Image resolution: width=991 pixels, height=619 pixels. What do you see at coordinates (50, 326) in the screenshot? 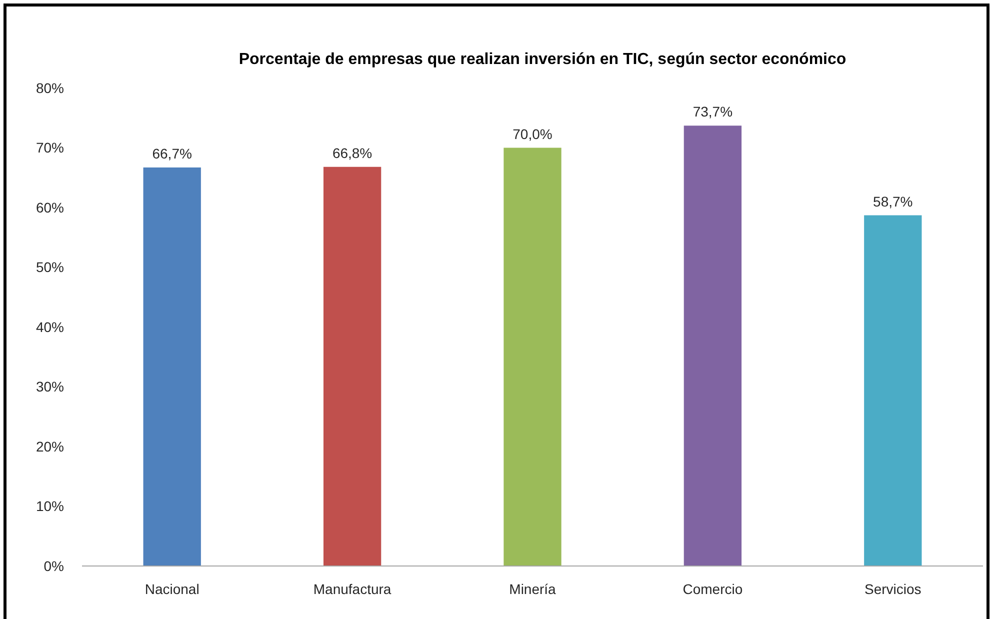
I see `y-tick-label: 40%` at bounding box center [50, 326].